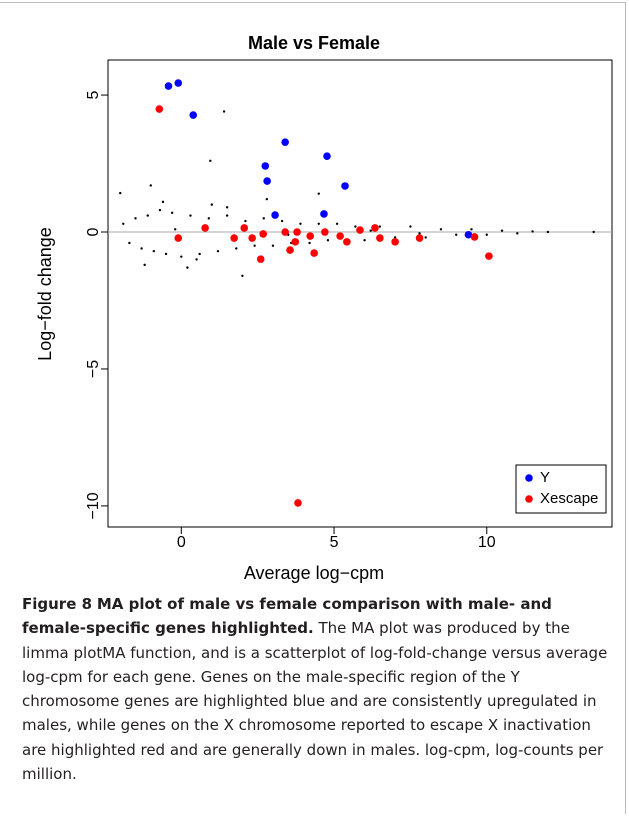 Image resolution: width=629 pixels, height=817 pixels. What do you see at coordinates (487, 542) in the screenshot?
I see `x-tick-label: 10` at bounding box center [487, 542].